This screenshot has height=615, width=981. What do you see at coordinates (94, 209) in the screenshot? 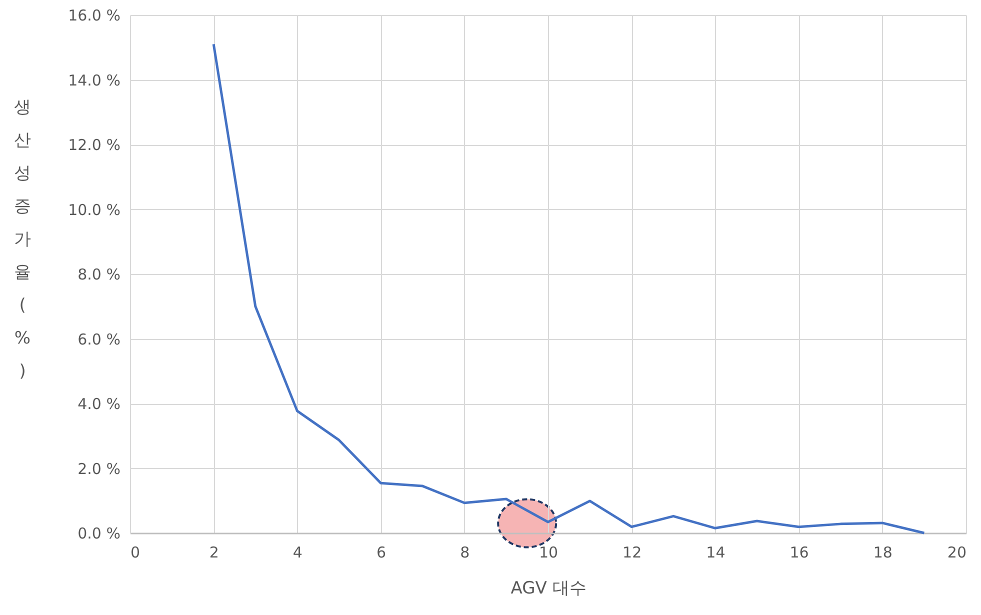
I see `y-tick-label: 10.0 %` at bounding box center [94, 209].